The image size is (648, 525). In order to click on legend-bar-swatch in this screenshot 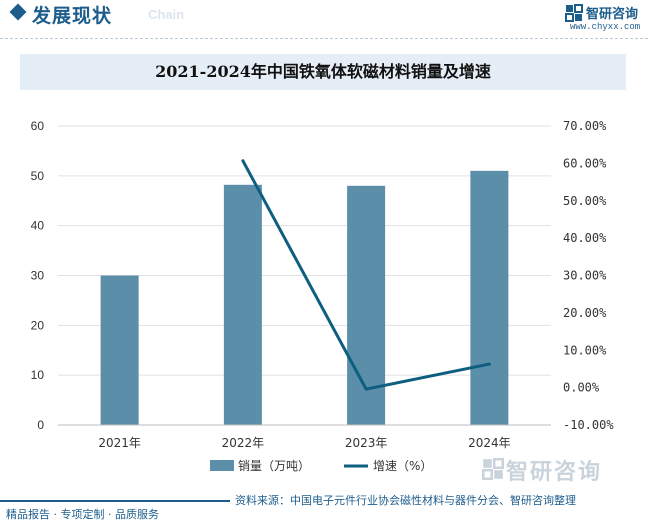, I will do `click(222, 465)`.